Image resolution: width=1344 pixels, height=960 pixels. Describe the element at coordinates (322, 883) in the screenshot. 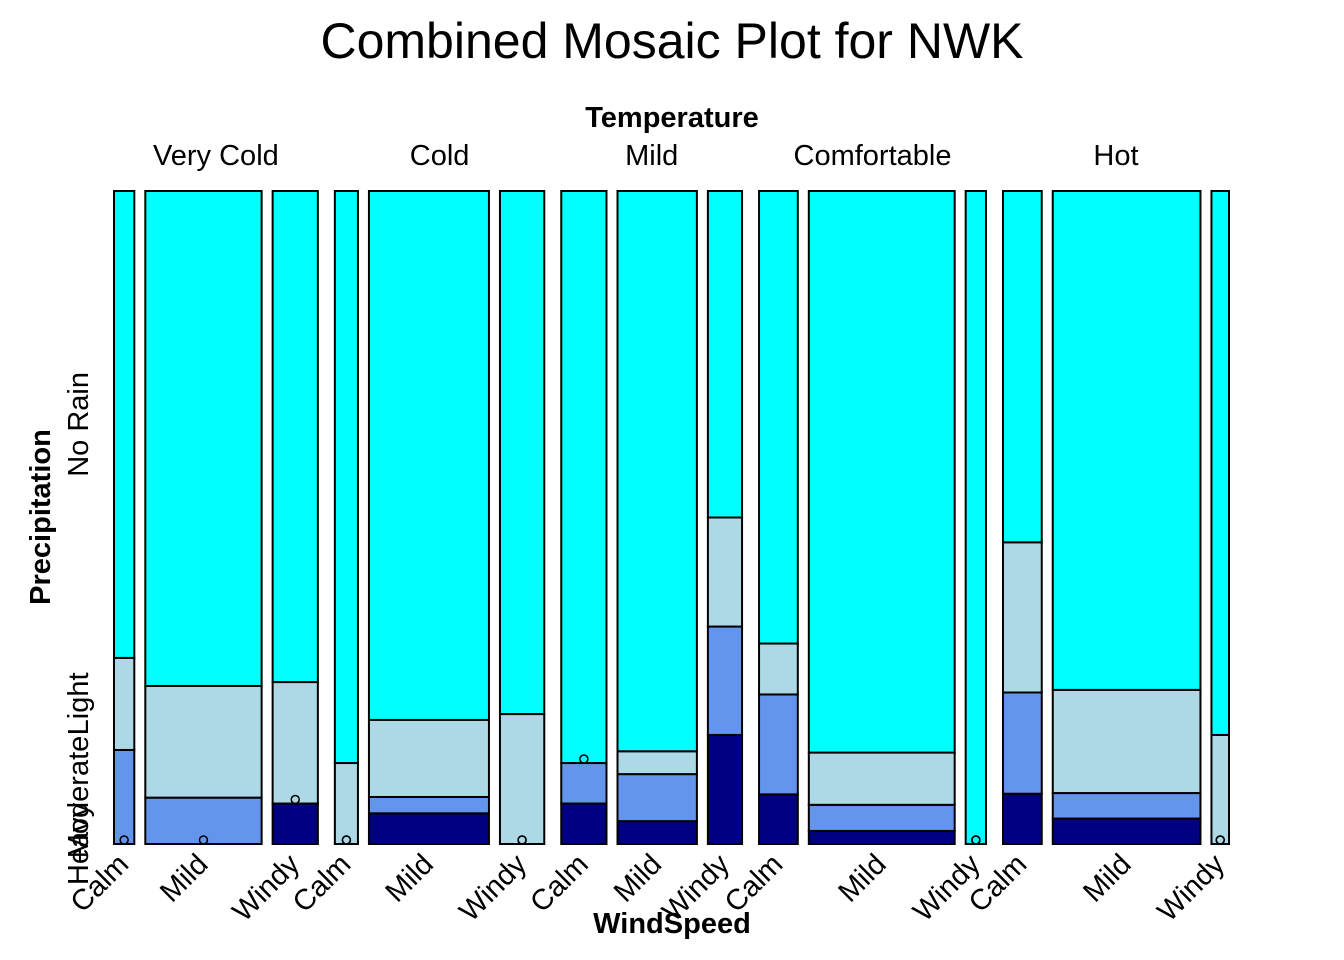

I see `windspeed-label-cold-calm: Calm` at that location.